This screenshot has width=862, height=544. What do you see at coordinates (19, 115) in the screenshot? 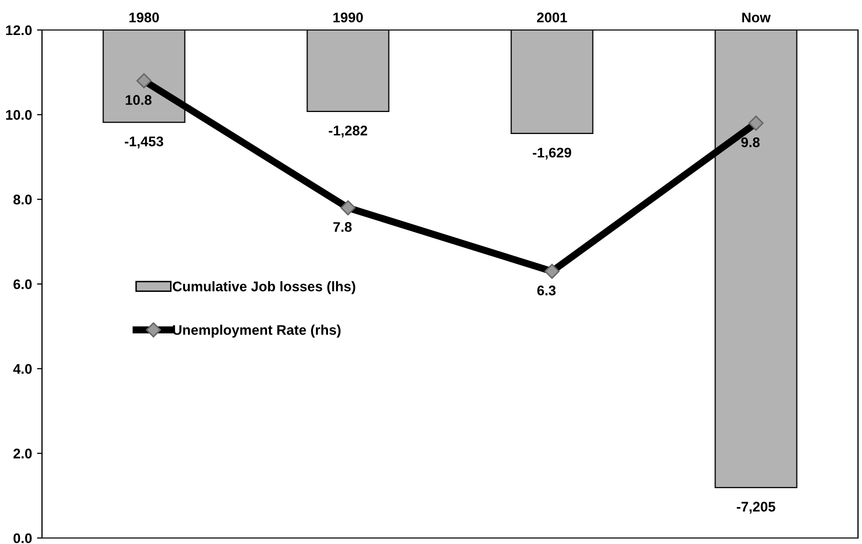
I see `y-tick-label: 10.0` at bounding box center [19, 115].